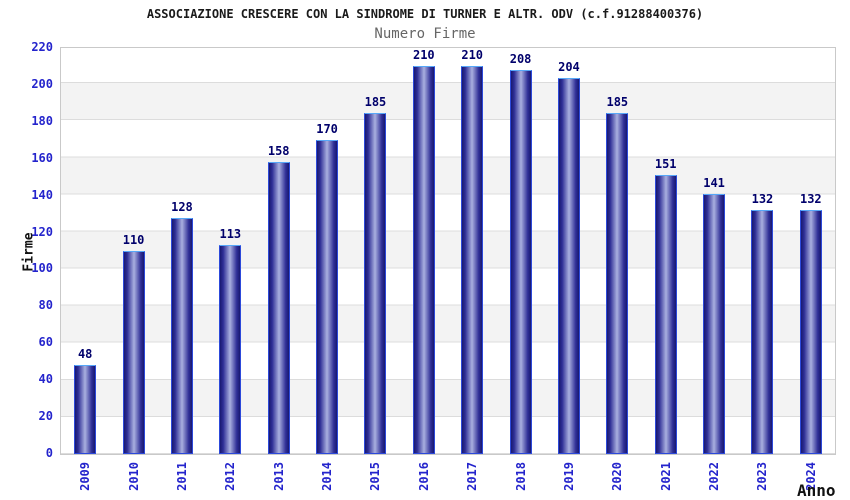 The image size is (850, 500). I want to click on x-axis-title: Anno, so click(816, 490).